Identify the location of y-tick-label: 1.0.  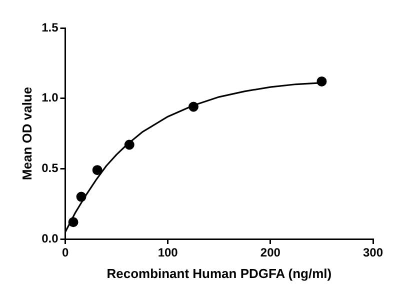
(50, 97).